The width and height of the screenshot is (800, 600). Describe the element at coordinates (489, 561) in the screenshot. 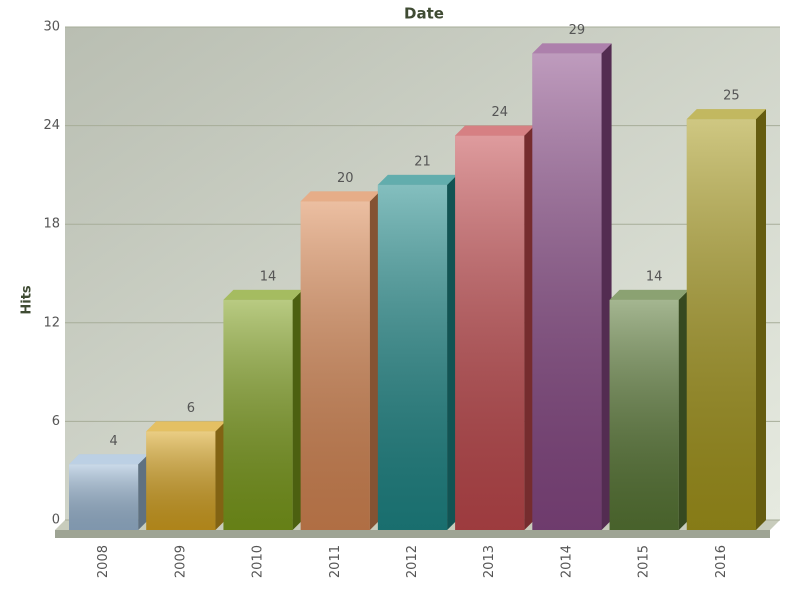

I see `x-tick-label: 2013` at that location.